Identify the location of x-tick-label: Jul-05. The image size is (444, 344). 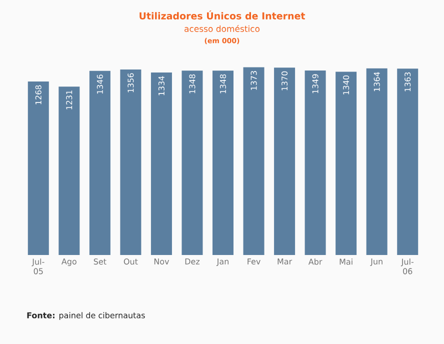
(38, 266).